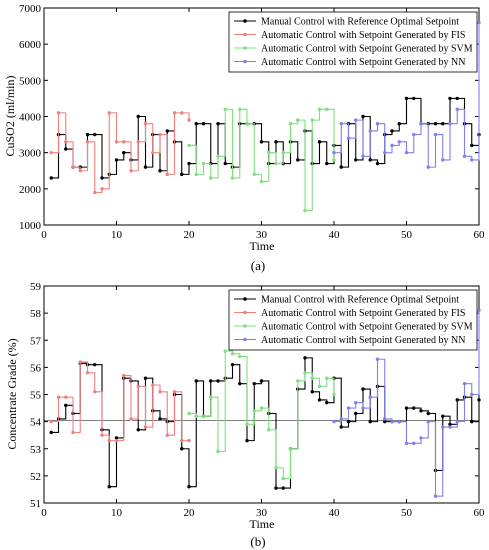  Describe the element at coordinates (353, 320) in the screenshot. I see `legend-box` at that location.